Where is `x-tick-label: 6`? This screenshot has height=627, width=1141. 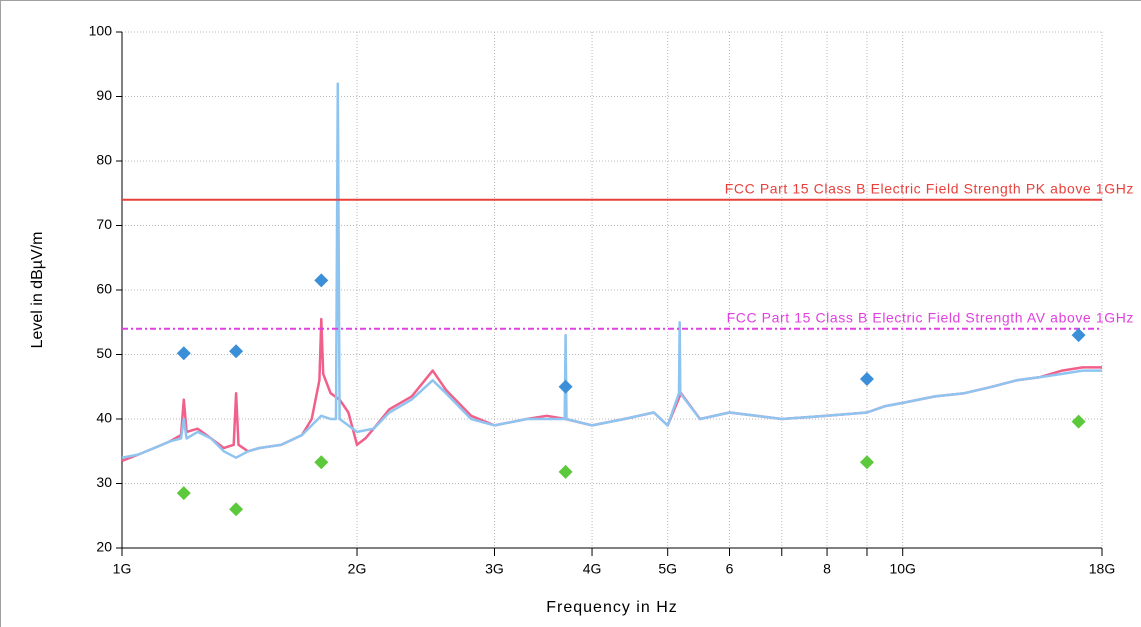 x-tick-label: 6 is located at coordinates (730, 569).